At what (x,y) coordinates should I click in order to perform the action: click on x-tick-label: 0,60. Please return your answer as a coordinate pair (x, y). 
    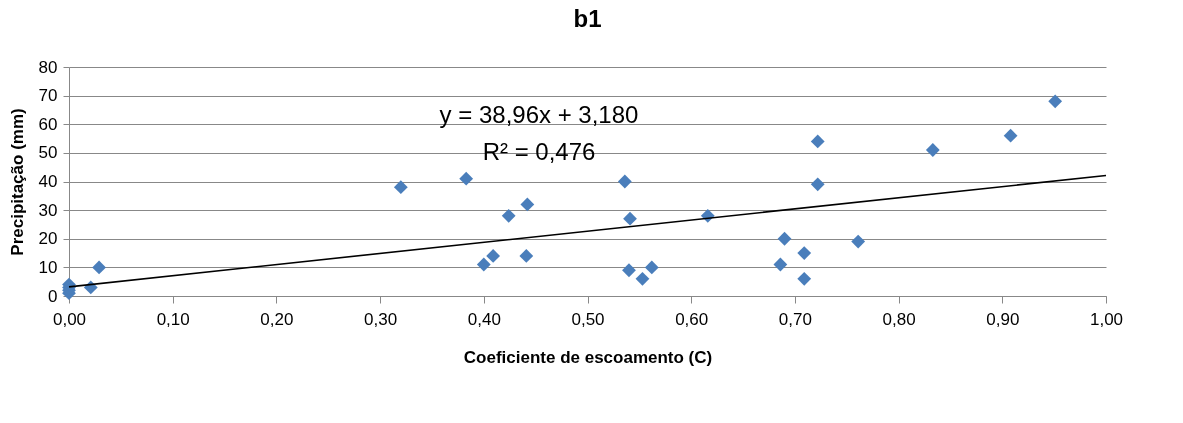
    Looking at the image, I should click on (692, 319).